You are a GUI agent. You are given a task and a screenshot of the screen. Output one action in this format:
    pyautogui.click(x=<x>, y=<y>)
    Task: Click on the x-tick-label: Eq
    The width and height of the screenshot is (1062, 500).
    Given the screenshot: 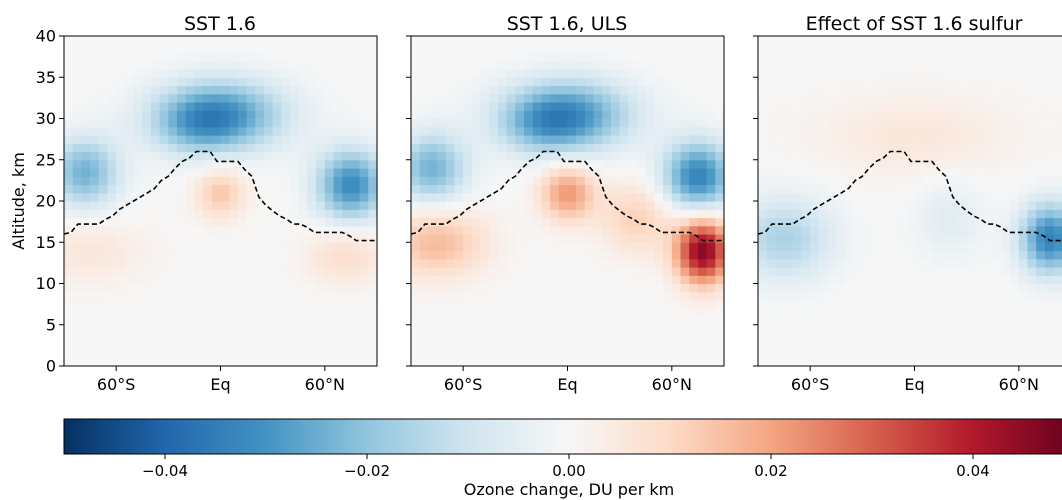 What is the action you would take?
    pyautogui.click(x=220, y=384)
    